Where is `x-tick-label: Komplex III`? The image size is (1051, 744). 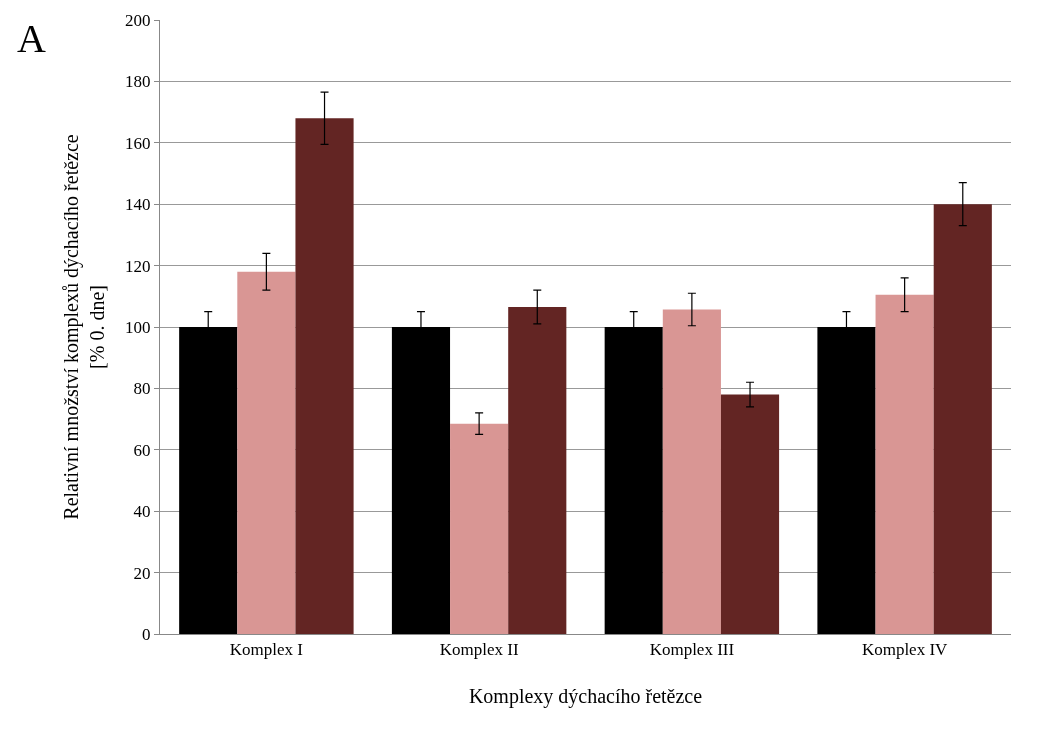 x-tick-label: Komplex III is located at coordinates (692, 650).